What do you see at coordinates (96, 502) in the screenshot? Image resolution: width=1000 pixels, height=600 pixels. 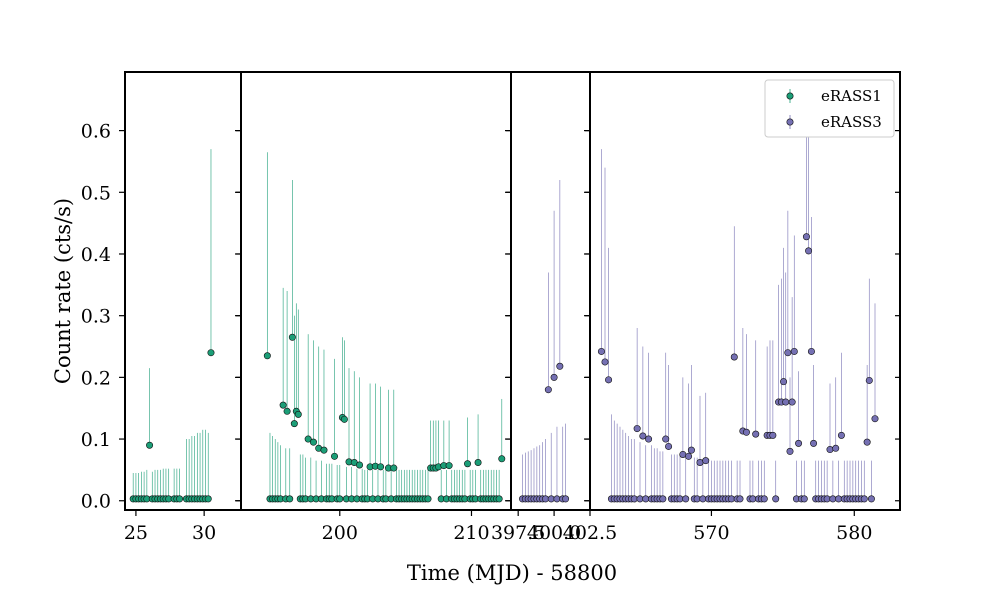 I see `y-tick-label: 0.0` at bounding box center [96, 502].